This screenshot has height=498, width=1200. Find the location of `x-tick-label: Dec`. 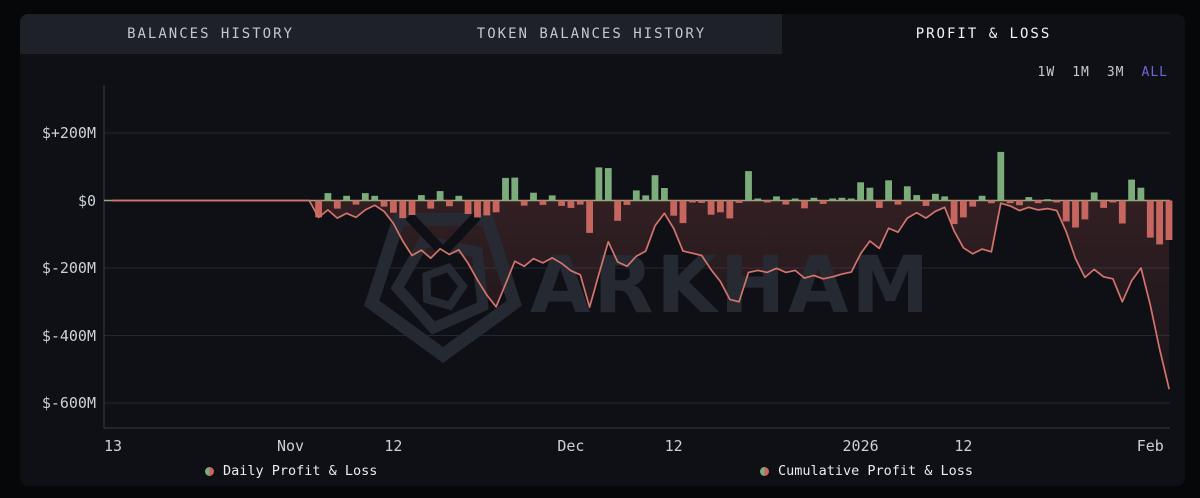

x-tick-label: Dec is located at coordinates (571, 446).